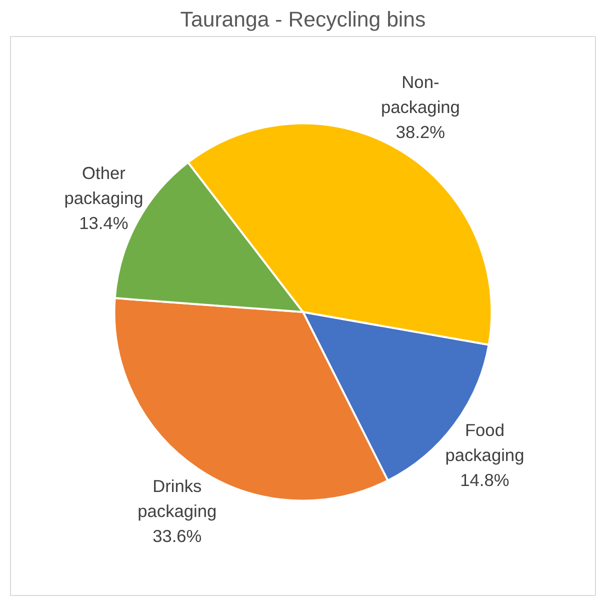  What do you see at coordinates (303, 20) in the screenshot?
I see `chart-title: Tauranga - Recycling bins` at bounding box center [303, 20].